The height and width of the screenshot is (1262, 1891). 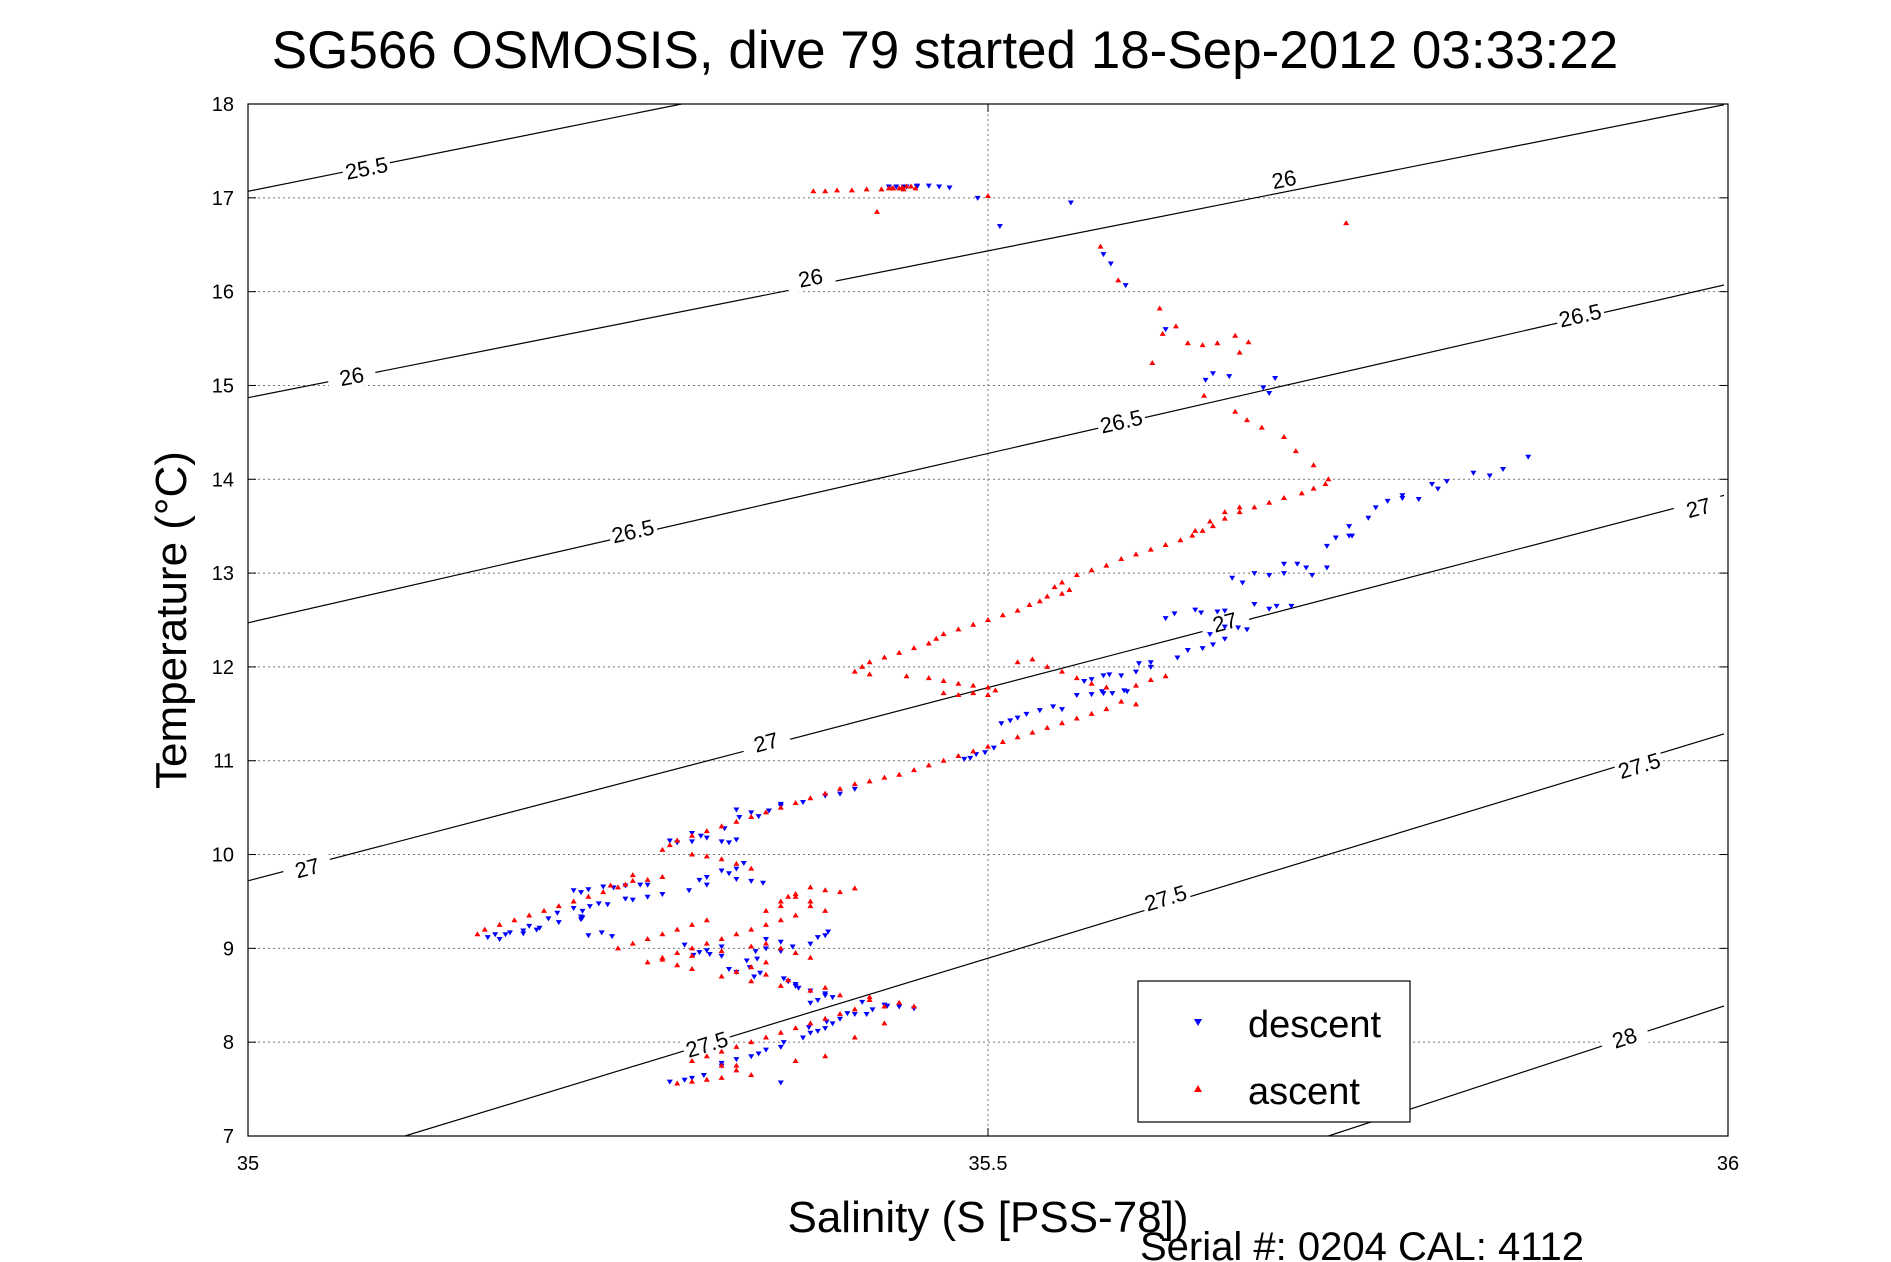 I want to click on legend-marker-ascent, so click(x=1198, y=1088).